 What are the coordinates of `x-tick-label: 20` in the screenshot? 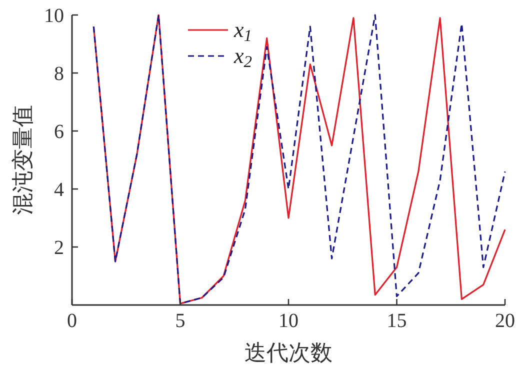 It's located at (505, 321).